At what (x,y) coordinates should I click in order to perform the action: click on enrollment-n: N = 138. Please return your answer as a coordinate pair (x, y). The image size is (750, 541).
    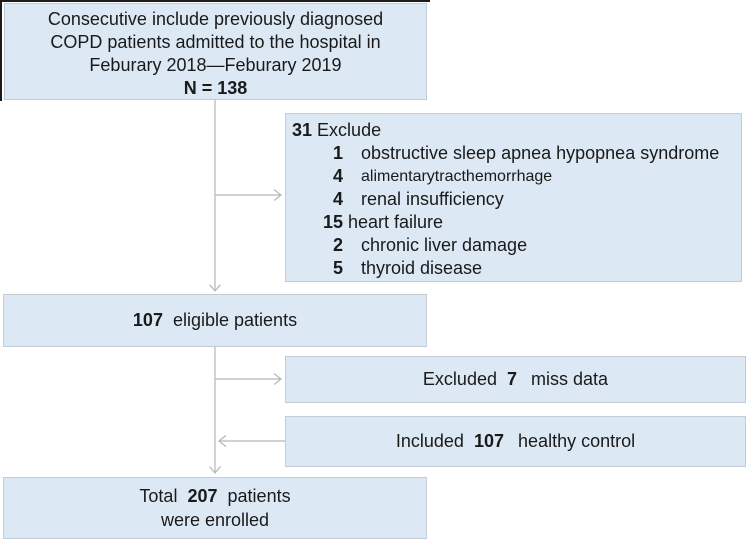
    Looking at the image, I should click on (215, 88).